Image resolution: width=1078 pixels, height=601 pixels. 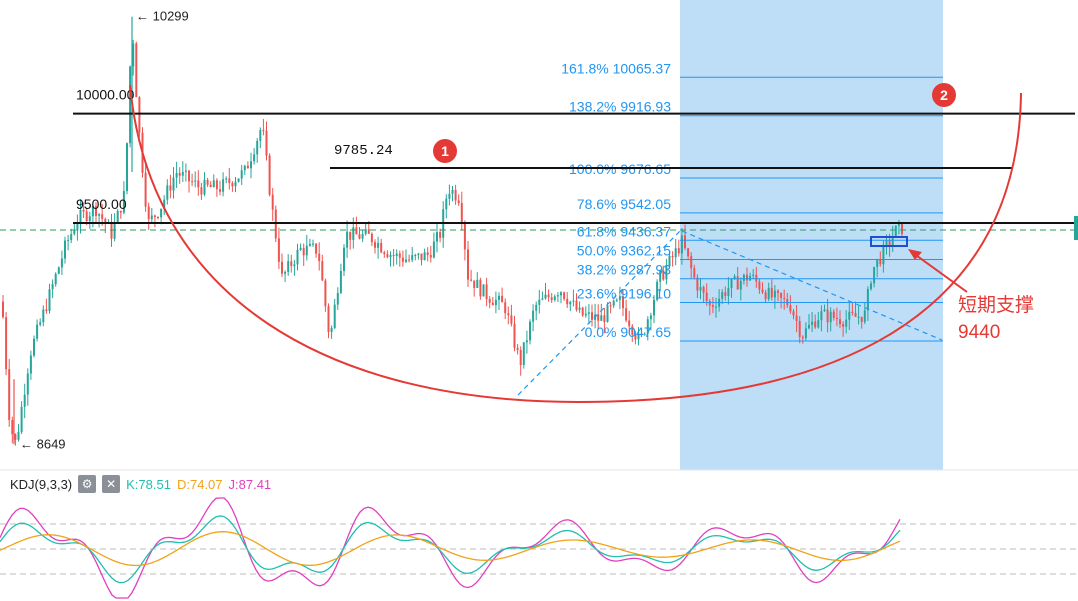 What do you see at coordinates (624, 251) in the screenshot?
I see `fib-level-label: 50.0% 9362.15` at bounding box center [624, 251].